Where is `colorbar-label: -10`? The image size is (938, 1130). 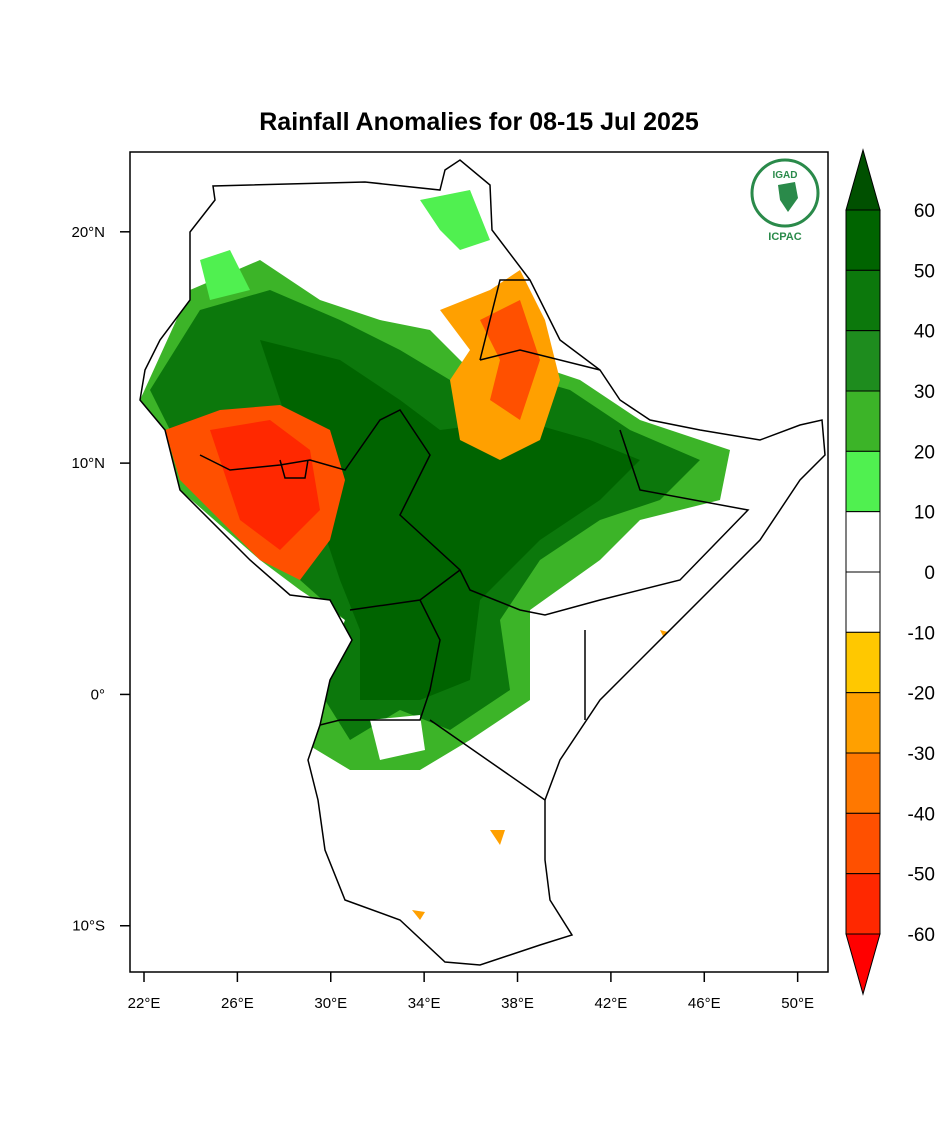
colorbar-label: -10 is located at coordinates (921, 633).